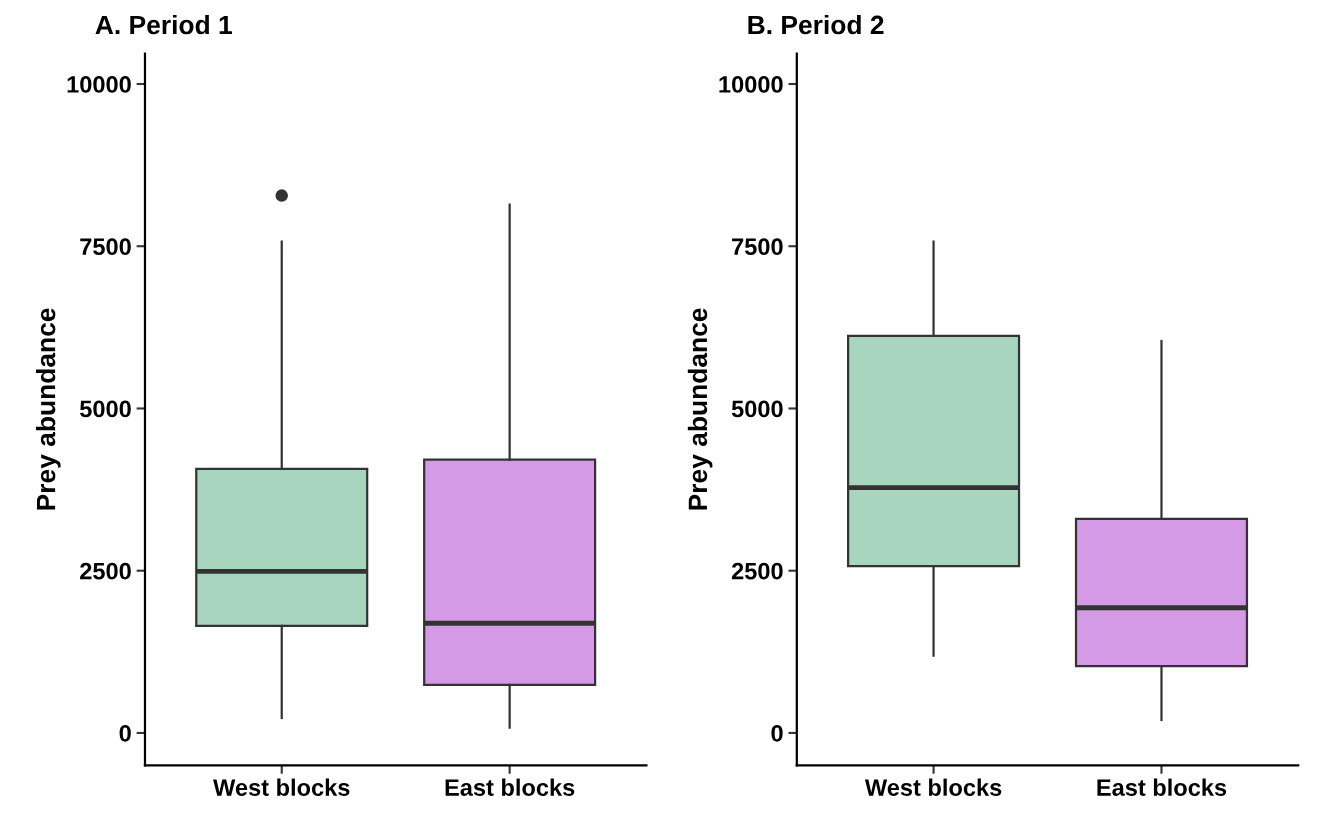 Image resolution: width=1318 pixels, height=823 pixels. I want to click on chart-title: B. Period 2, so click(816, 24).